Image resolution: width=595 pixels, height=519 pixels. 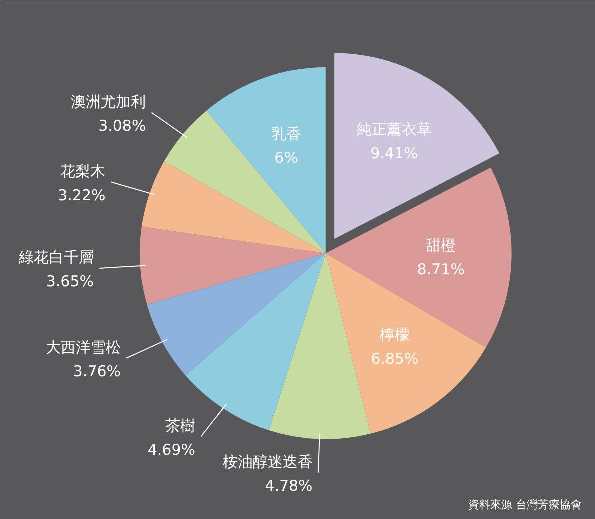 What do you see at coordinates (172, 449) in the screenshot?
I see `data-label: 4.69%` at bounding box center [172, 449].